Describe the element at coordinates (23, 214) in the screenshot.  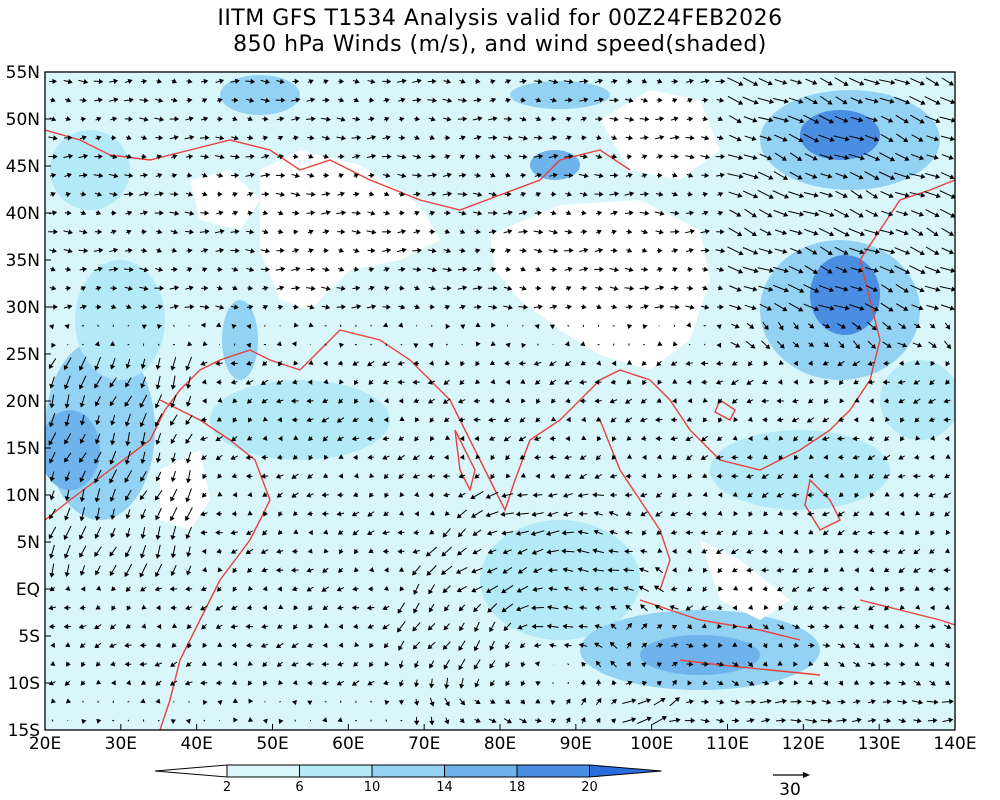
I see `lat-tick-label: 40N` at that location.